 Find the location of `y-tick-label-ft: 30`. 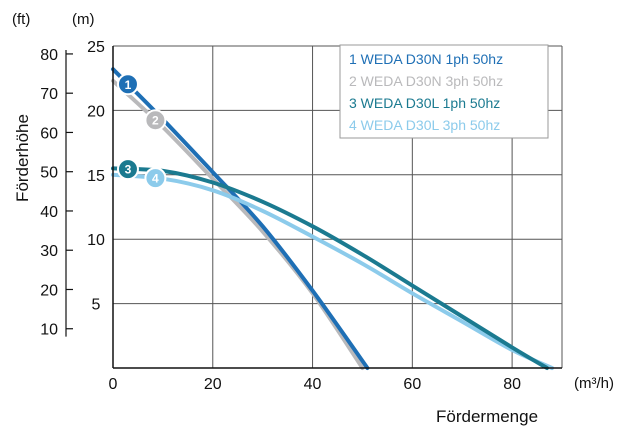

y-tick-label-ft: 30 is located at coordinates (49, 251).